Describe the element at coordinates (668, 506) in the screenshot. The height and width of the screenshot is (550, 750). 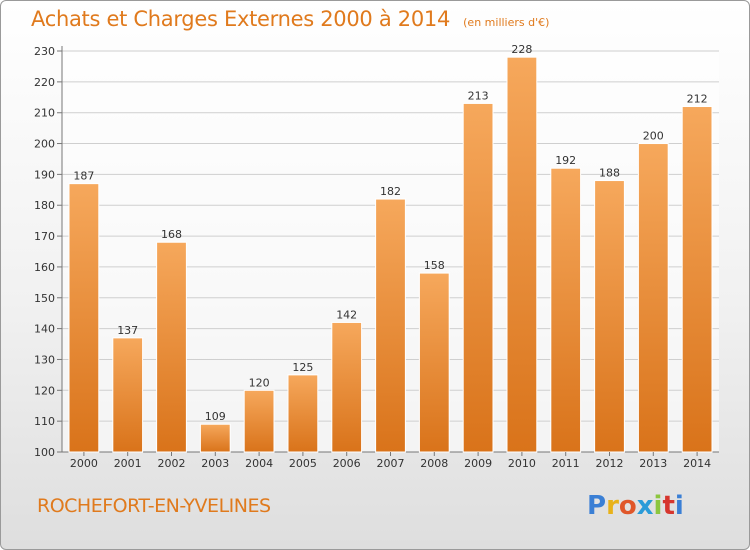
I see `logo-letter: t` at that location.